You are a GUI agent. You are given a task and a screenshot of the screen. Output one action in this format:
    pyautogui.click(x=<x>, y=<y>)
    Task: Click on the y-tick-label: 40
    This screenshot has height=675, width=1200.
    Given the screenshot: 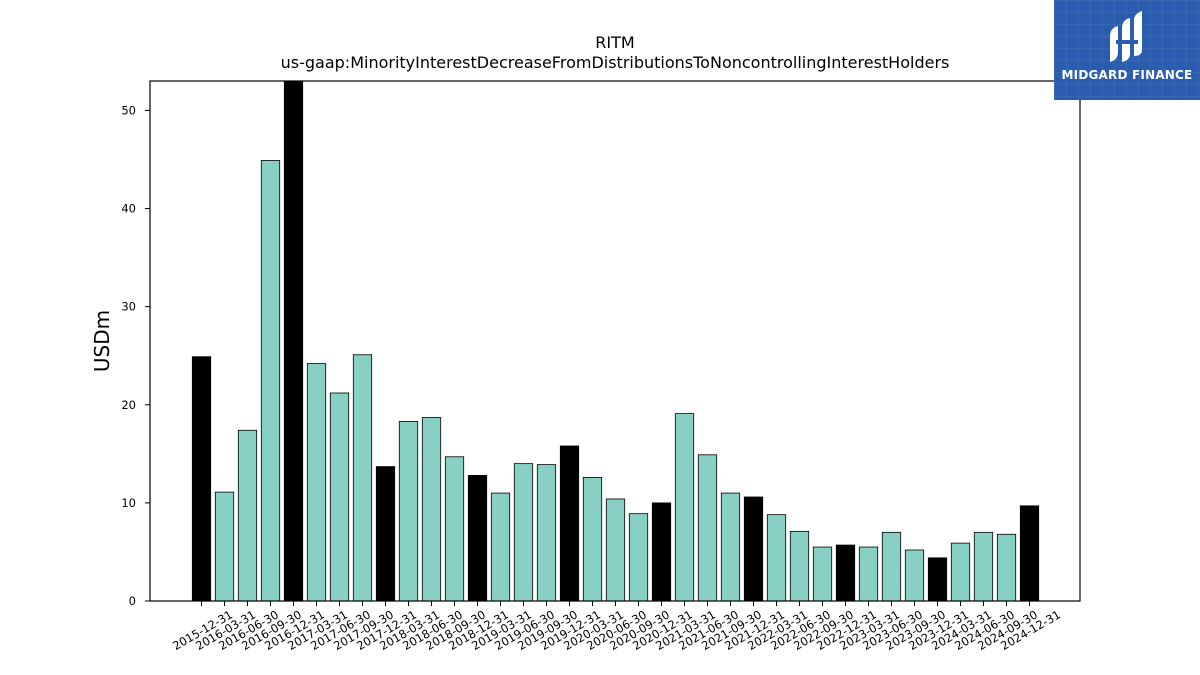 What is the action you would take?
    pyautogui.click(x=128, y=209)
    